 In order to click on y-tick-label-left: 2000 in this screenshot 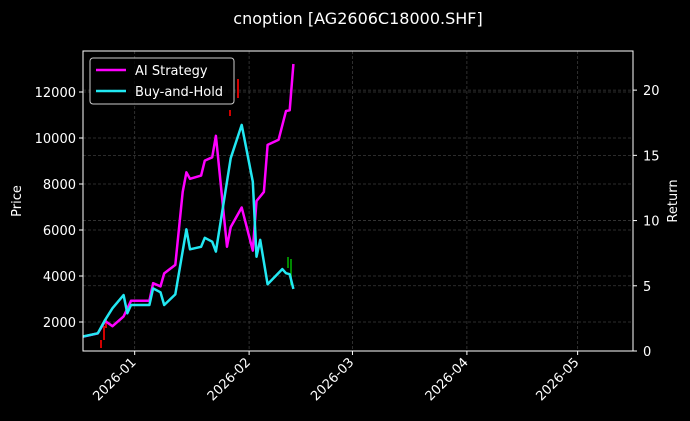, I will do `click(59, 323)`.